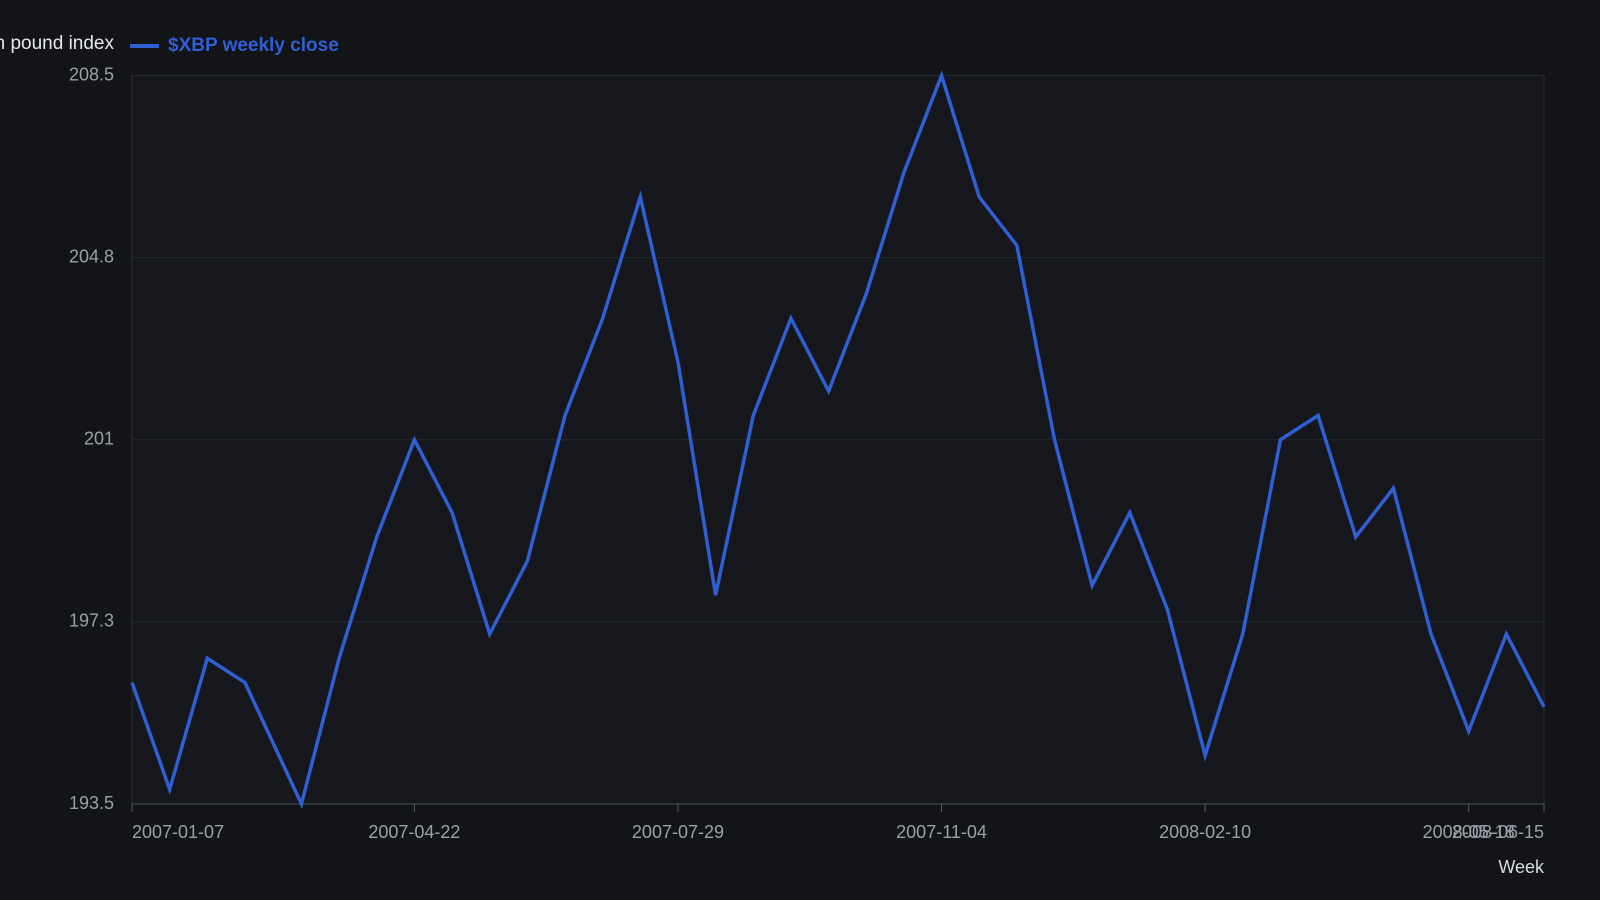  What do you see at coordinates (678, 832) in the screenshot?
I see `x-tick-label: 2007-07-29` at bounding box center [678, 832].